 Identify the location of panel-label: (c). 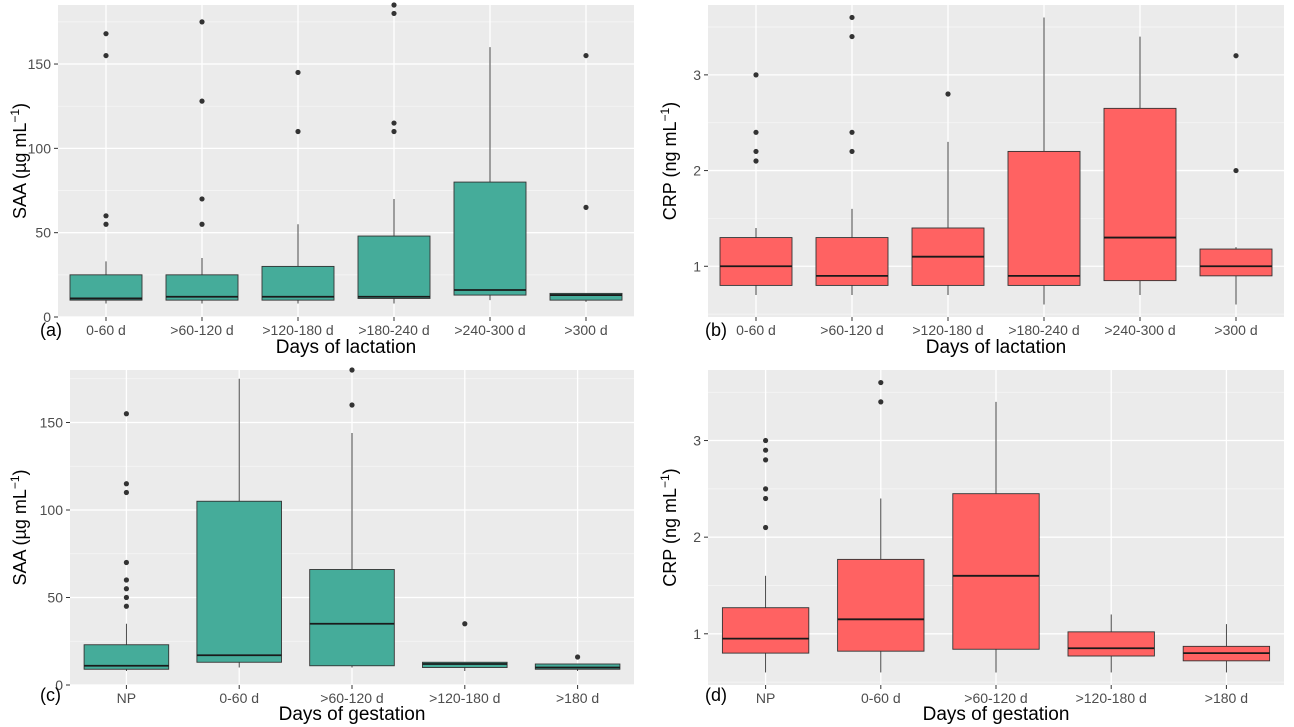
(50, 695).